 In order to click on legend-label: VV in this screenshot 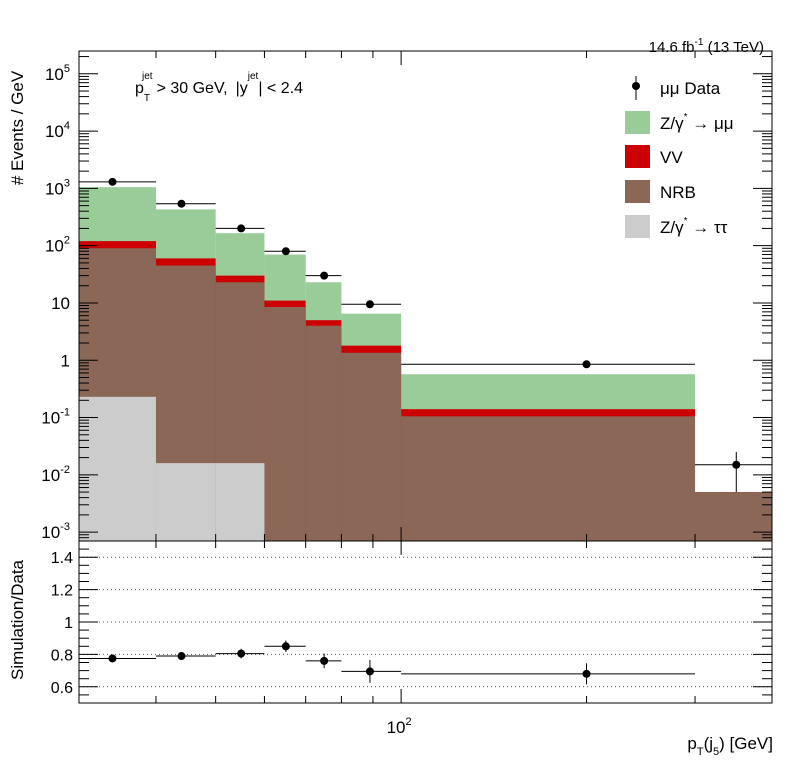, I will do `click(671, 157)`.